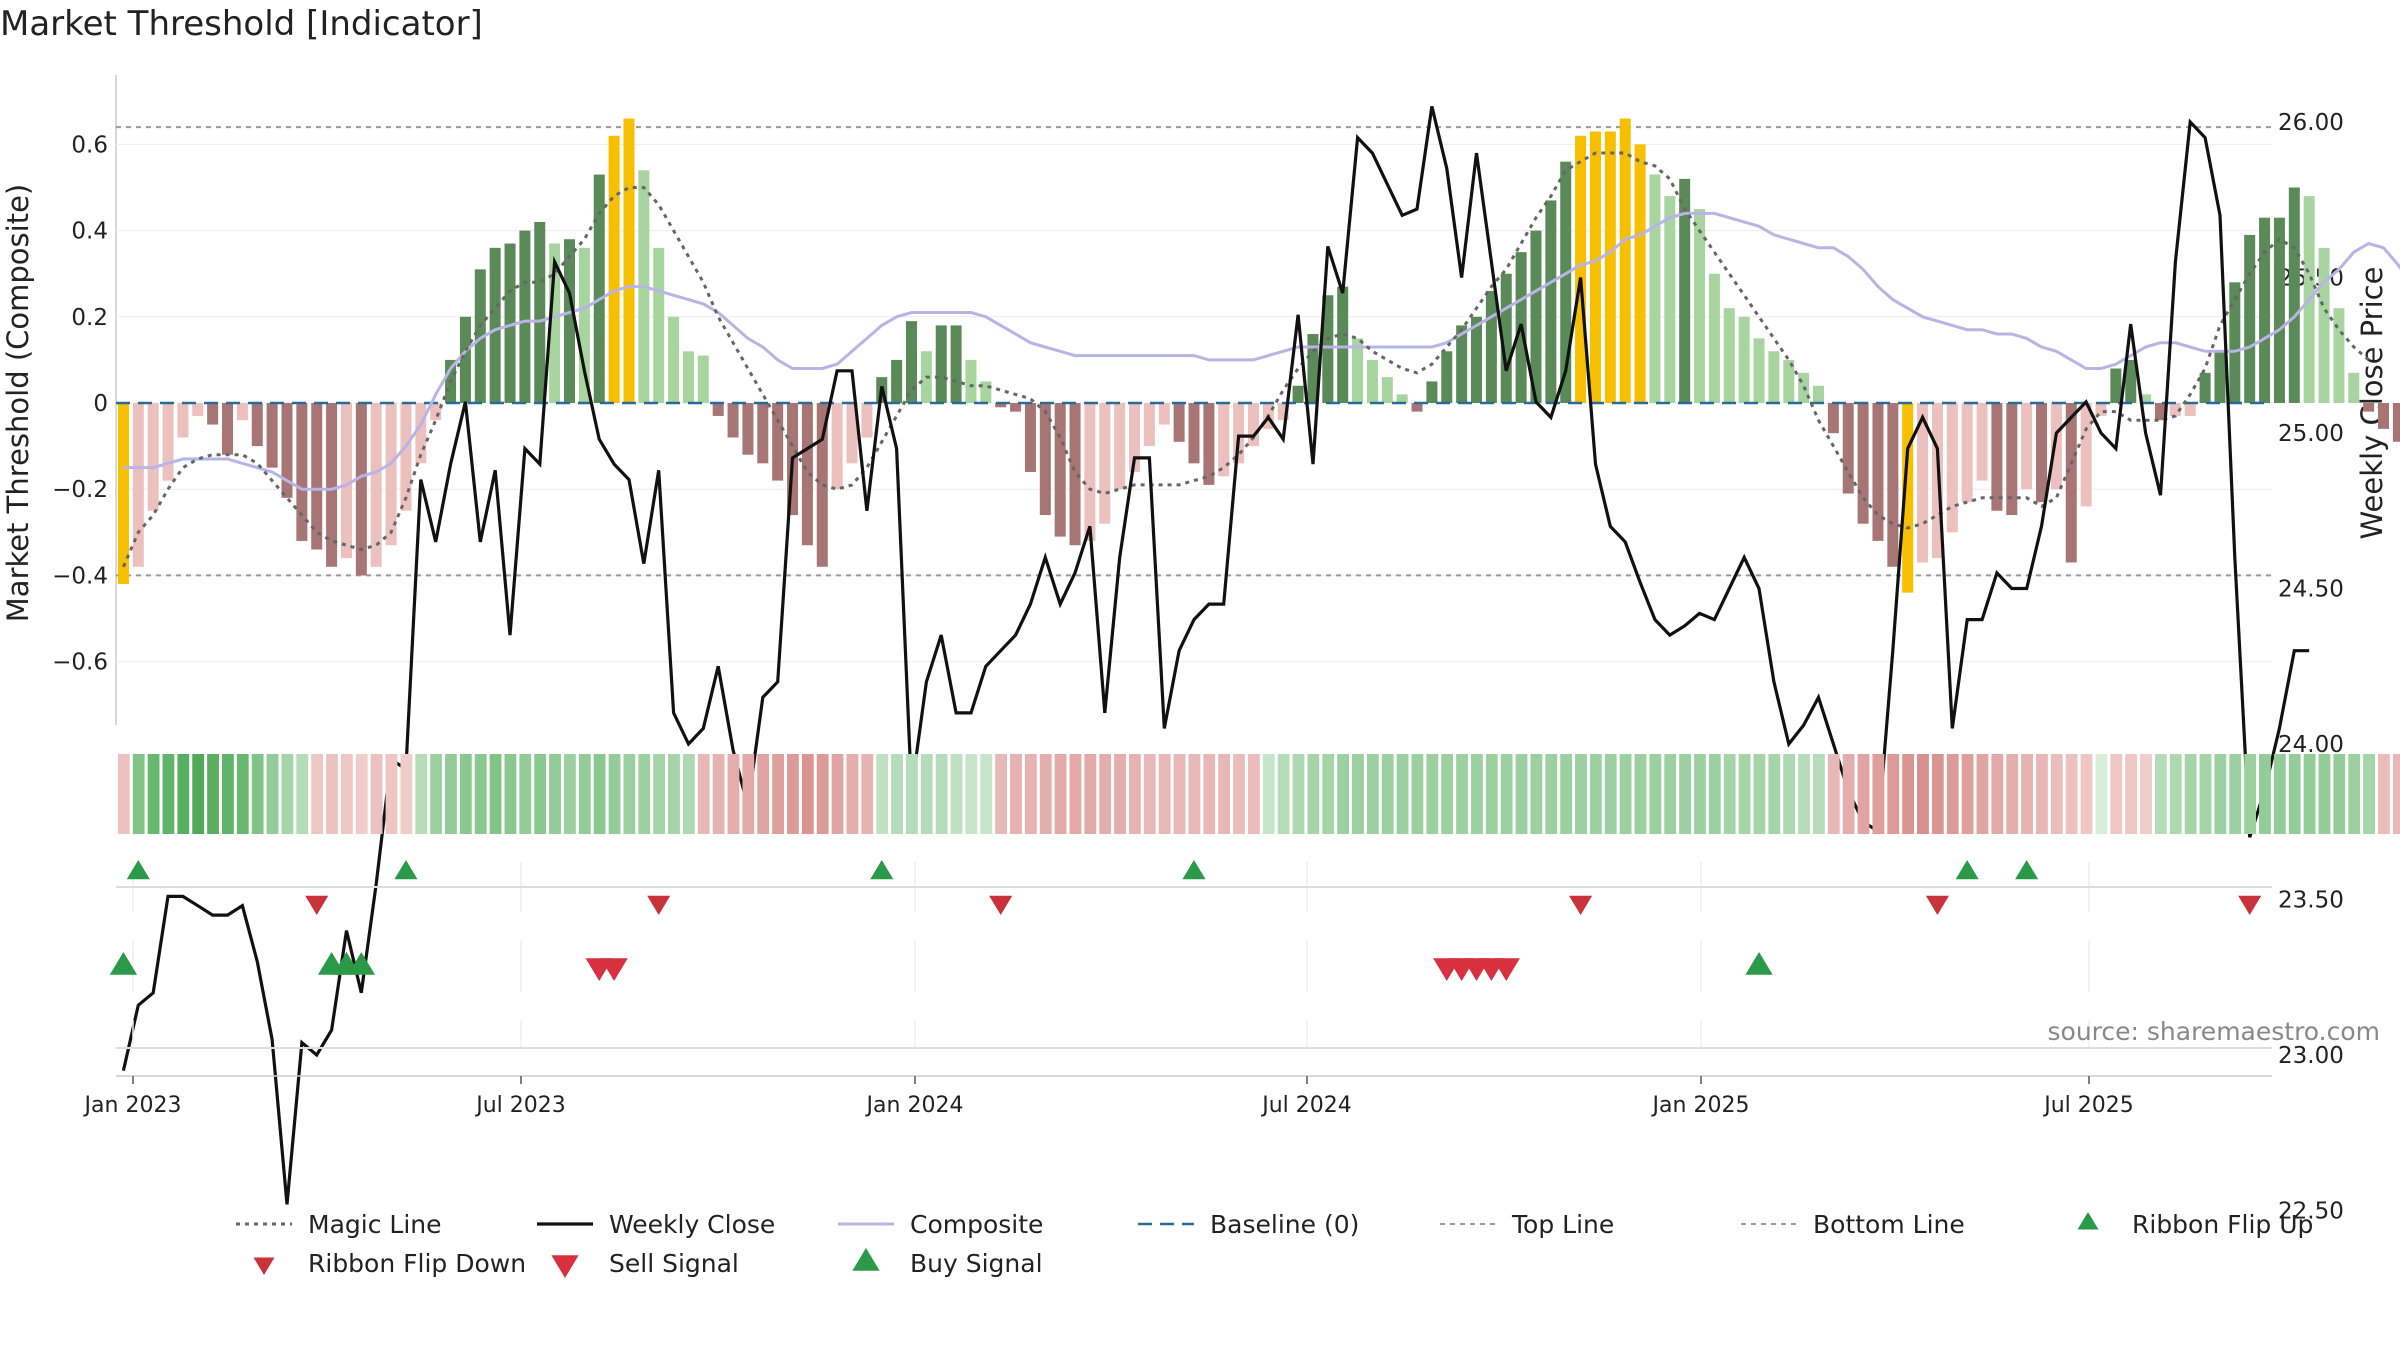 This screenshot has height=1350, width=2400. What do you see at coordinates (100, 404) in the screenshot?
I see `y-tick-label: 0` at bounding box center [100, 404].